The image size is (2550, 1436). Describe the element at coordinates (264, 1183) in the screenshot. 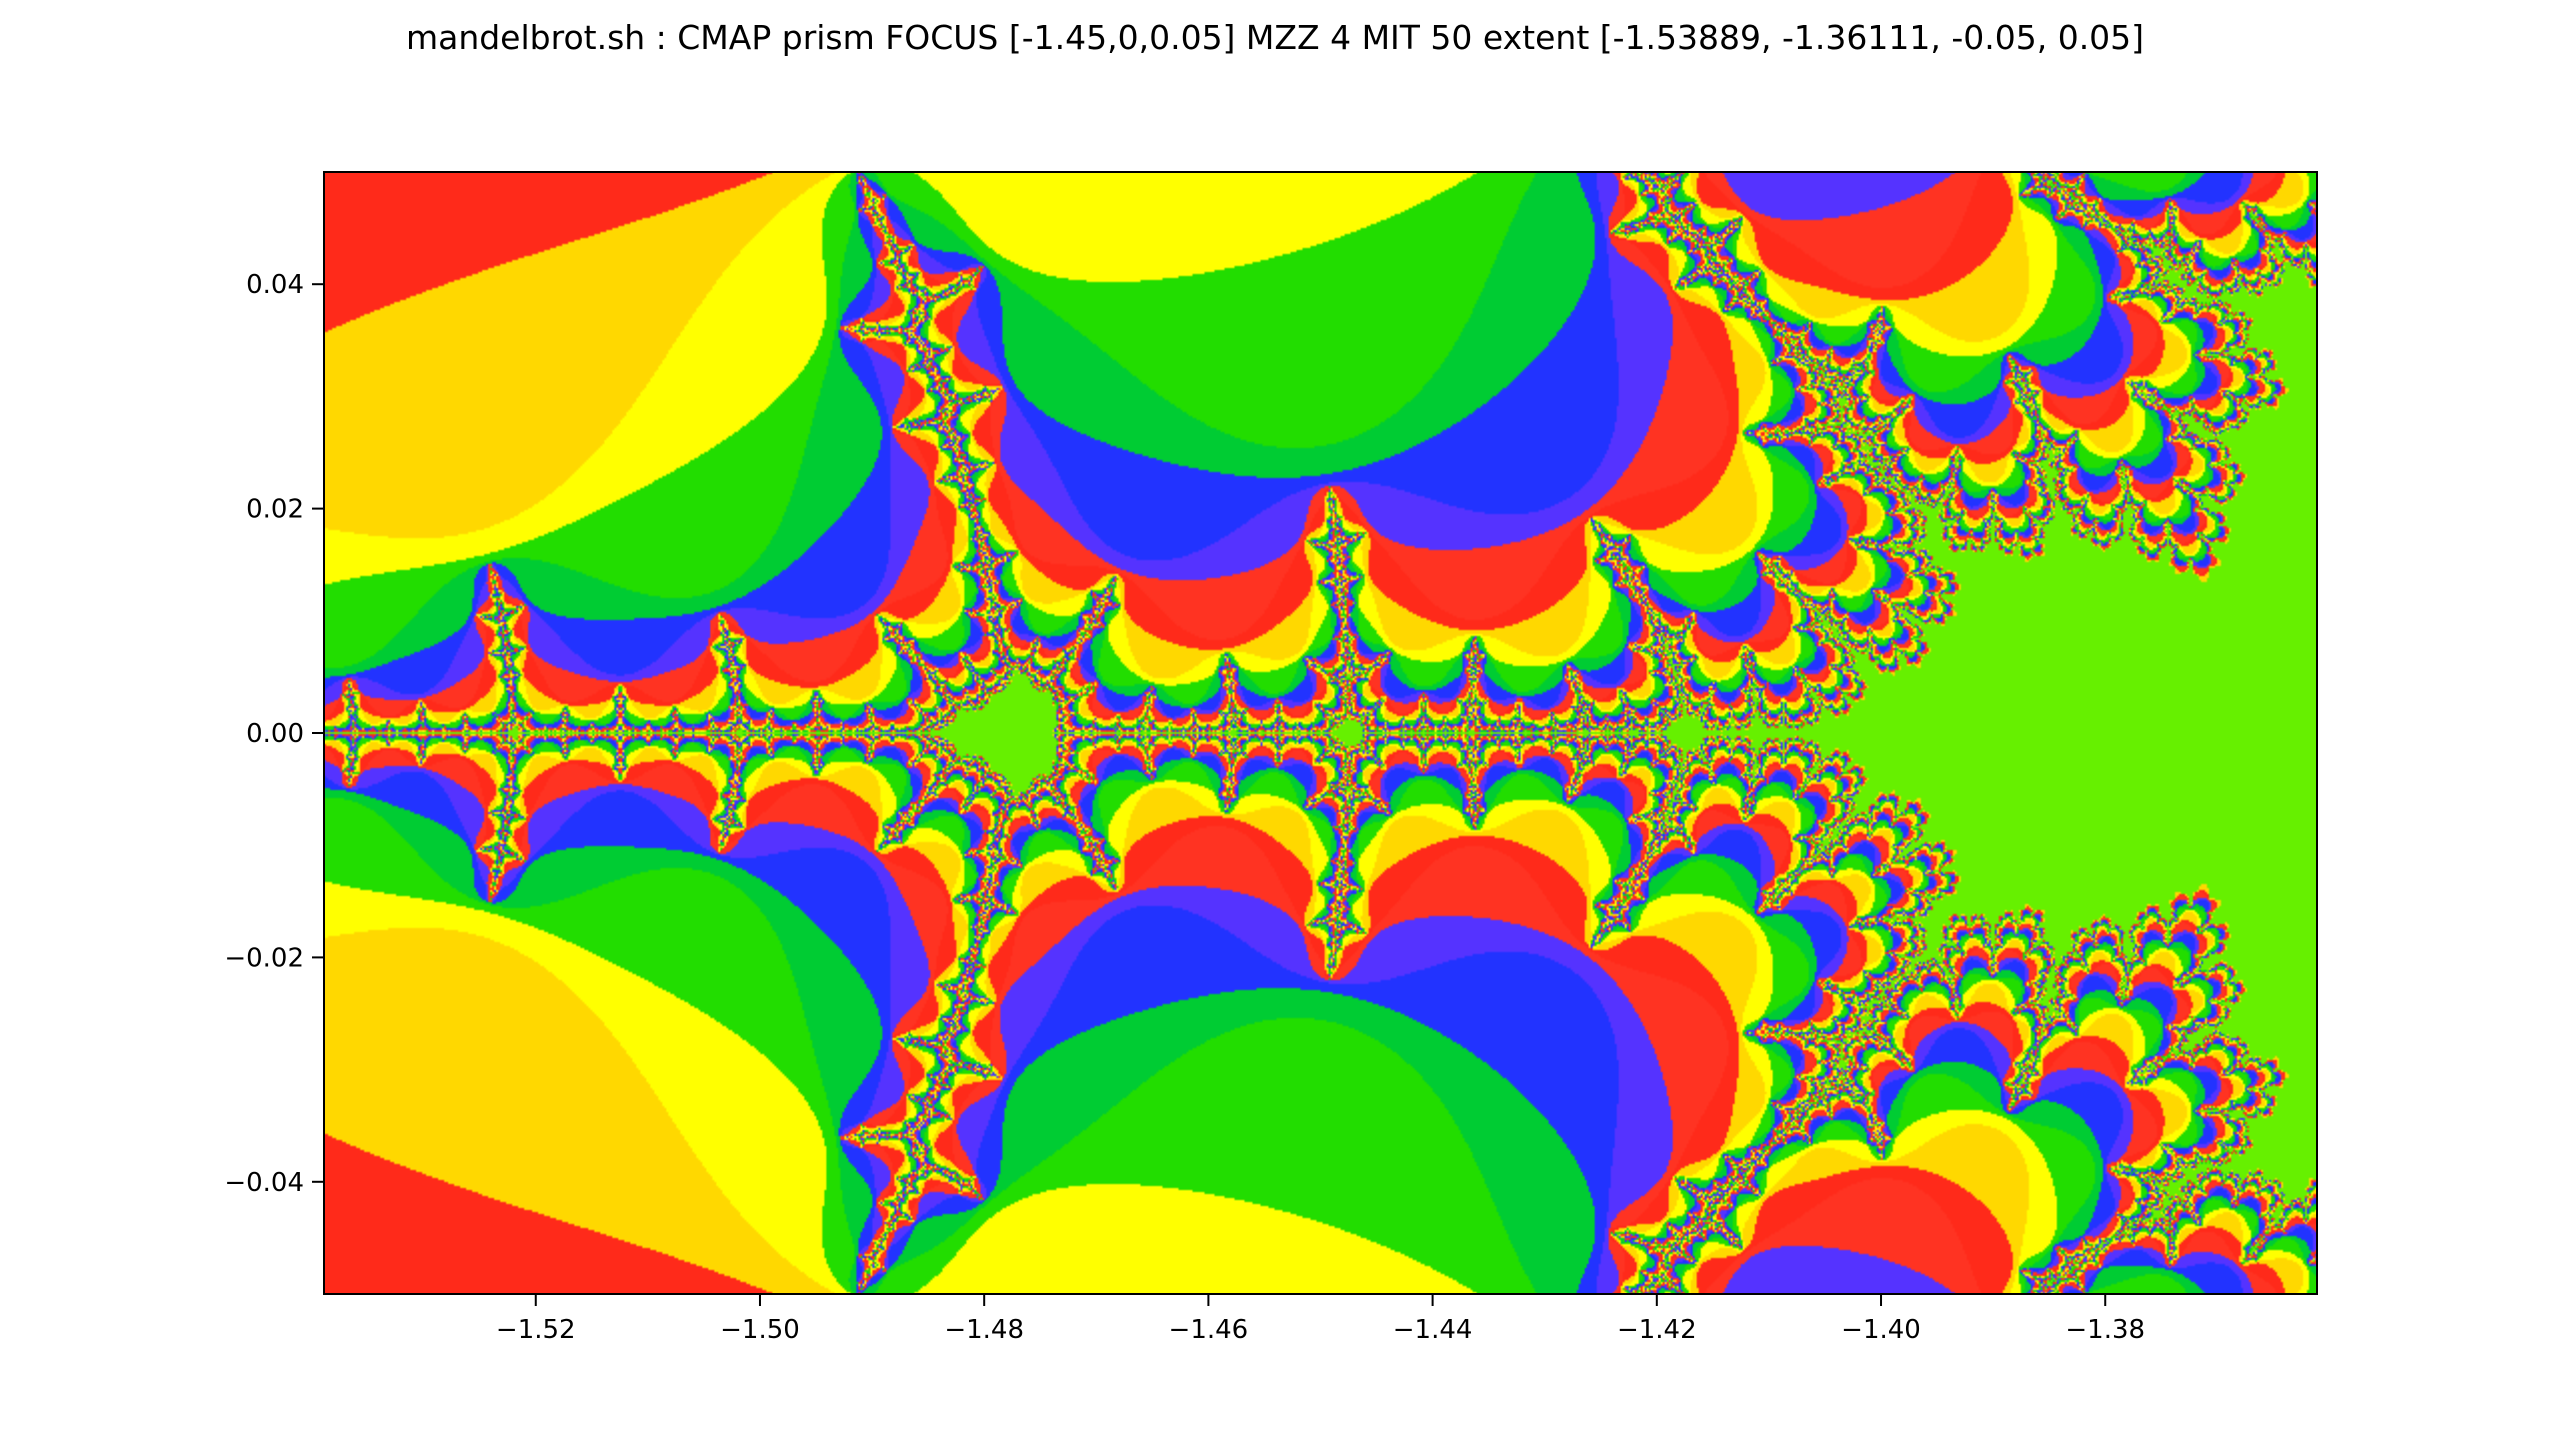

I see `y-tick-label: −0.04` at that location.